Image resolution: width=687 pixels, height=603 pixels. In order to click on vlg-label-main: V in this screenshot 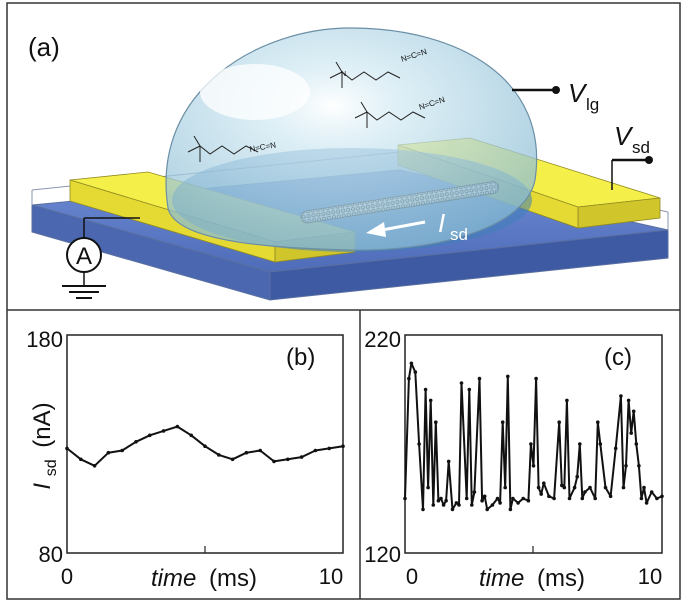, I will do `click(578, 93)`.